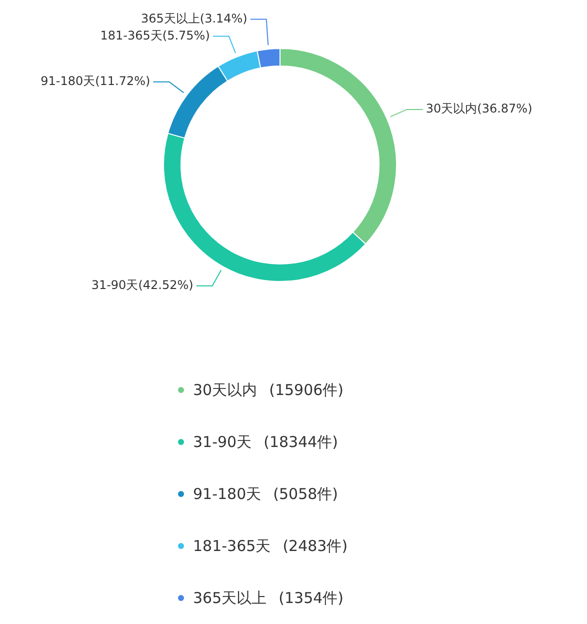 The width and height of the screenshot is (587, 624). I want to click on legend-label: 30天以内, so click(225, 390).